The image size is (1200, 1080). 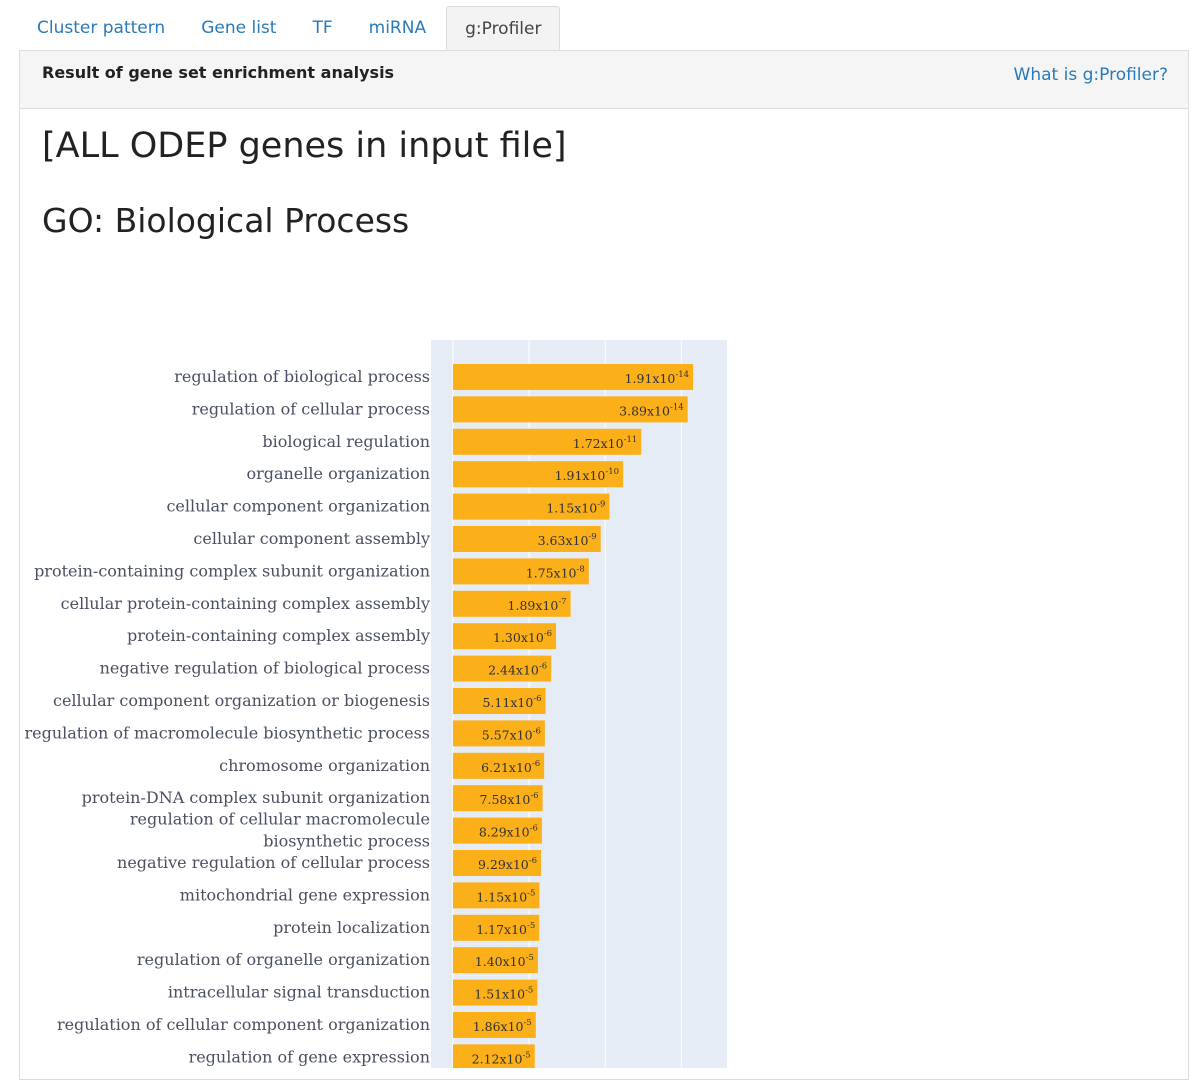 What do you see at coordinates (283, 959) in the screenshot?
I see `category-label: regulation of organelle organization` at bounding box center [283, 959].